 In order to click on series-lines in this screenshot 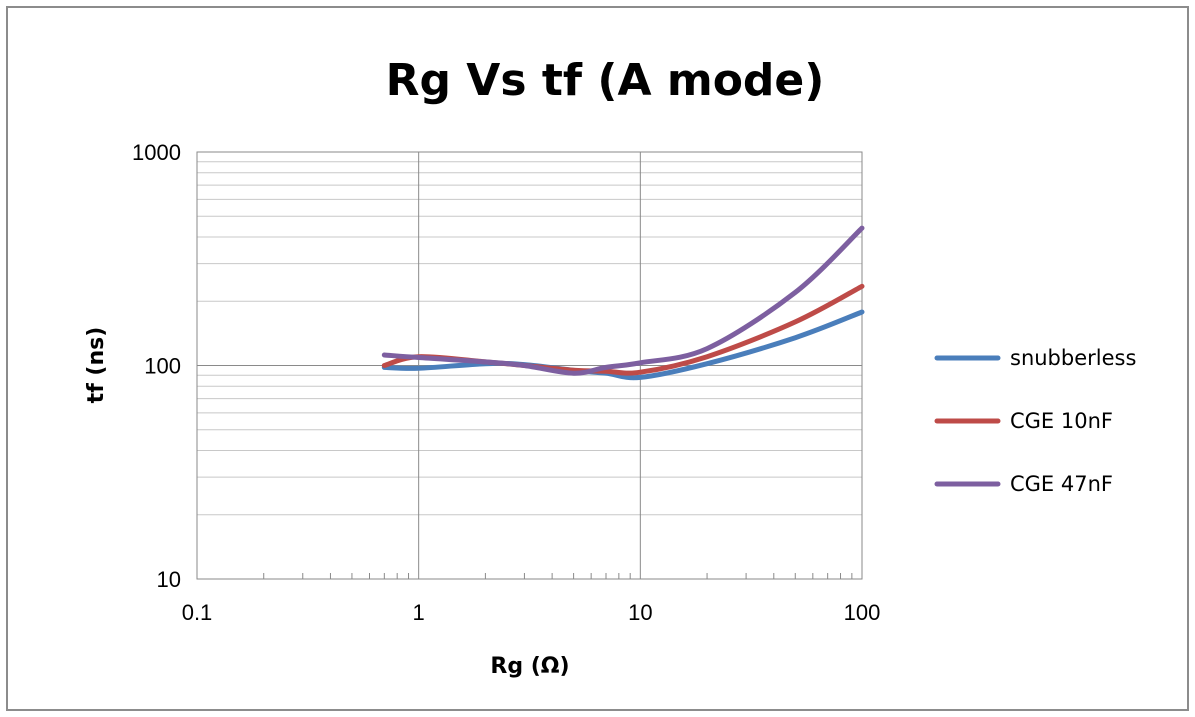, I will do `click(623, 303)`.